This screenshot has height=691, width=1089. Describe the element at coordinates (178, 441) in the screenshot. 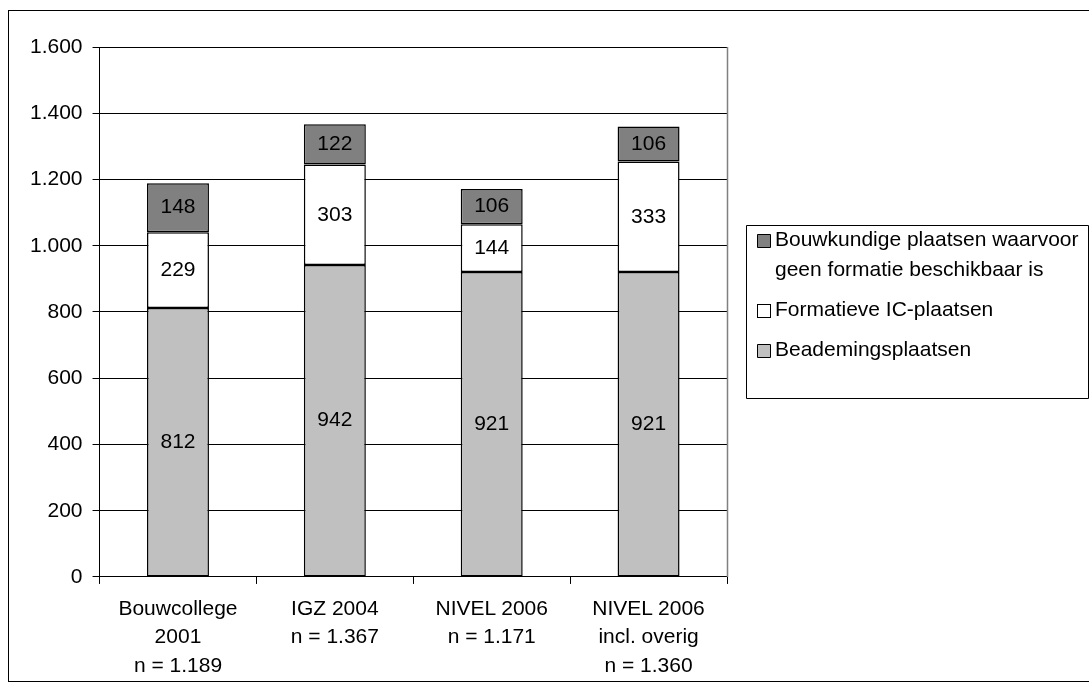

I see `data-label: 812` at that location.